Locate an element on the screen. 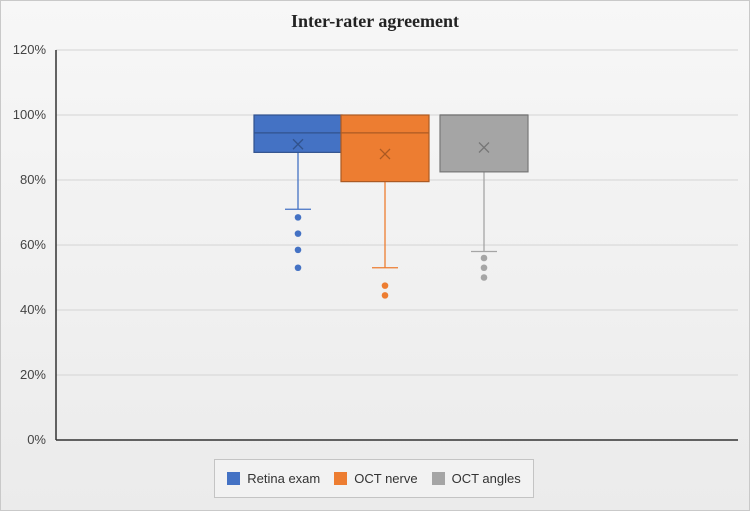  y-tick-label: 80% is located at coordinates (33, 179).